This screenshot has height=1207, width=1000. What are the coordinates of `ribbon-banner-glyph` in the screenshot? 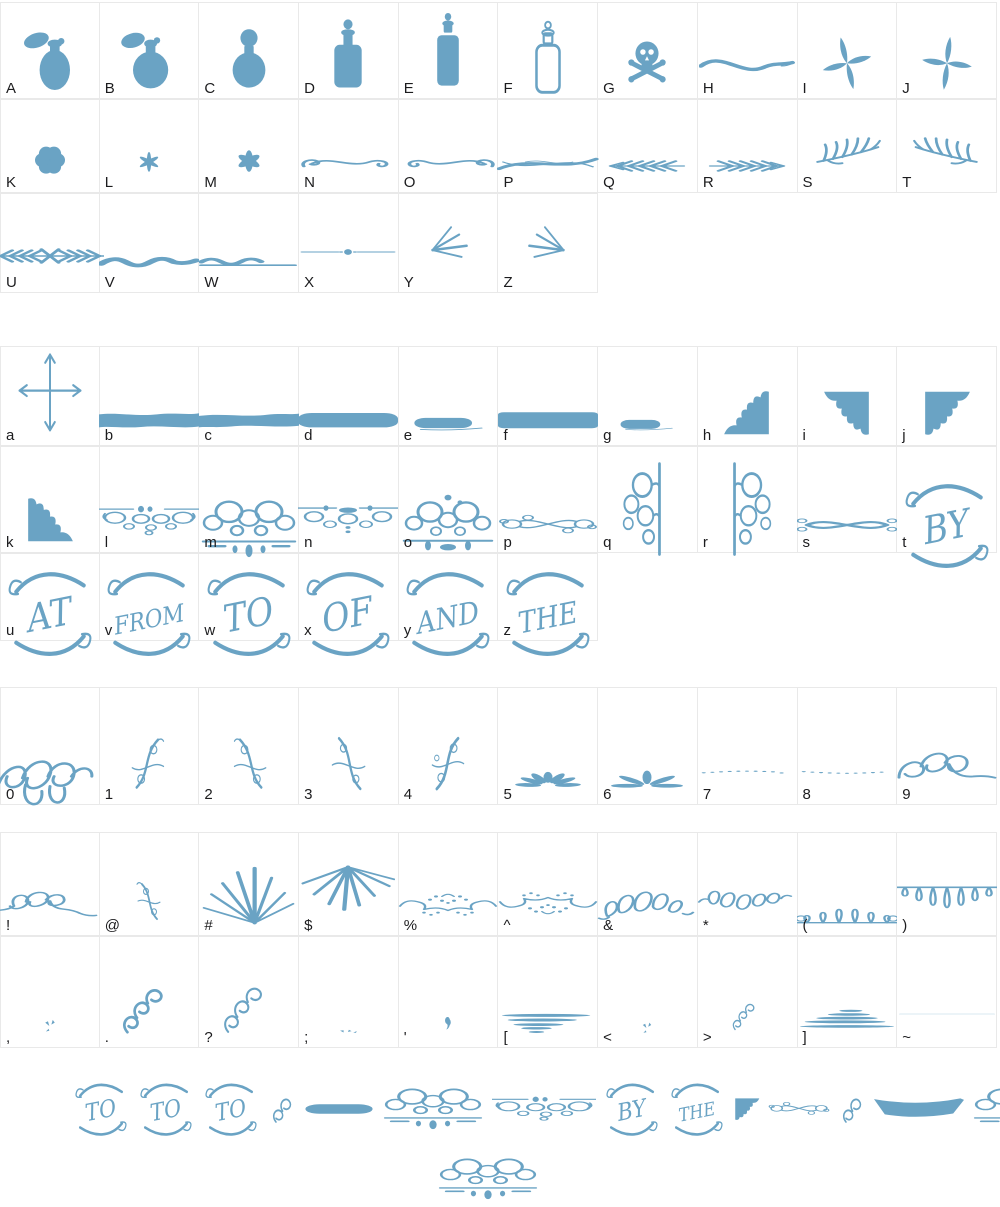 It's located at (919, 1109).